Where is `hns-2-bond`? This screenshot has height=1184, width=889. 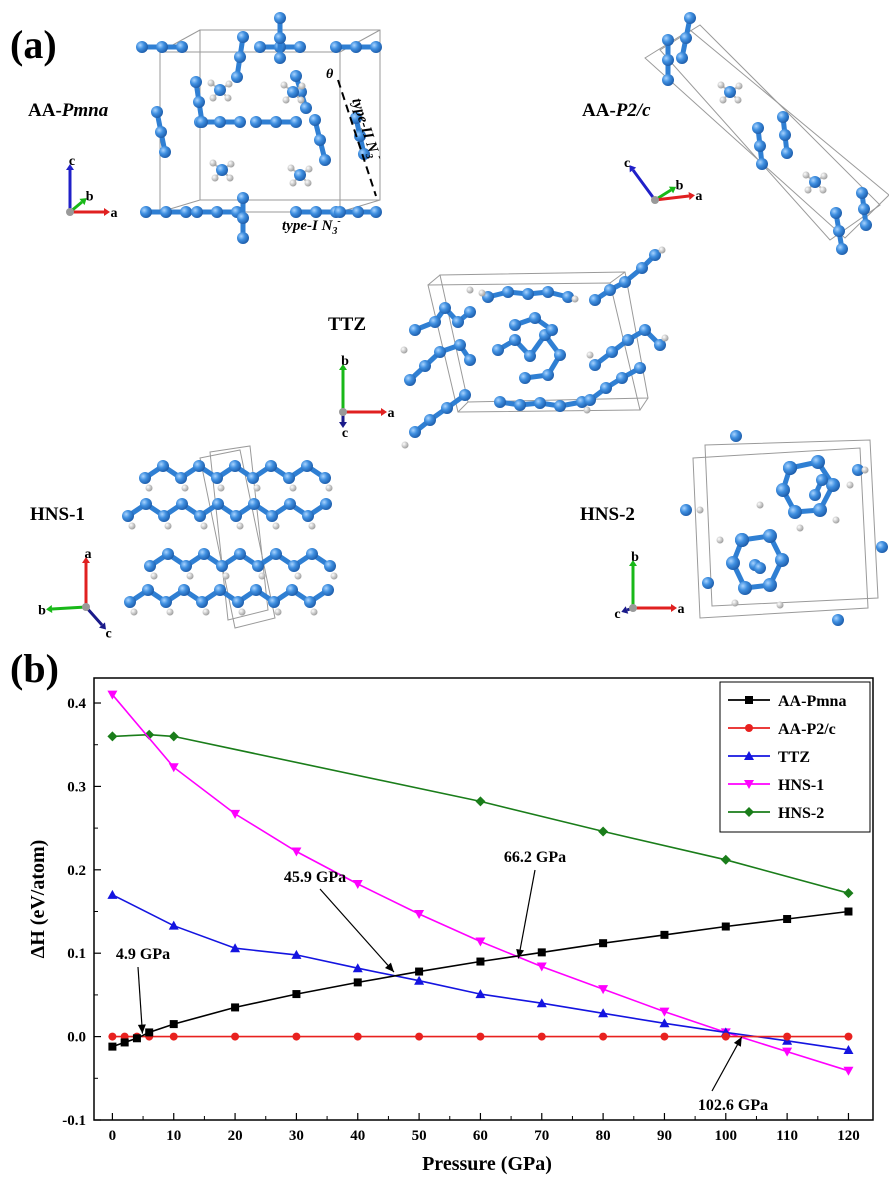 hns-2-bond is located at coordinates (818, 487).